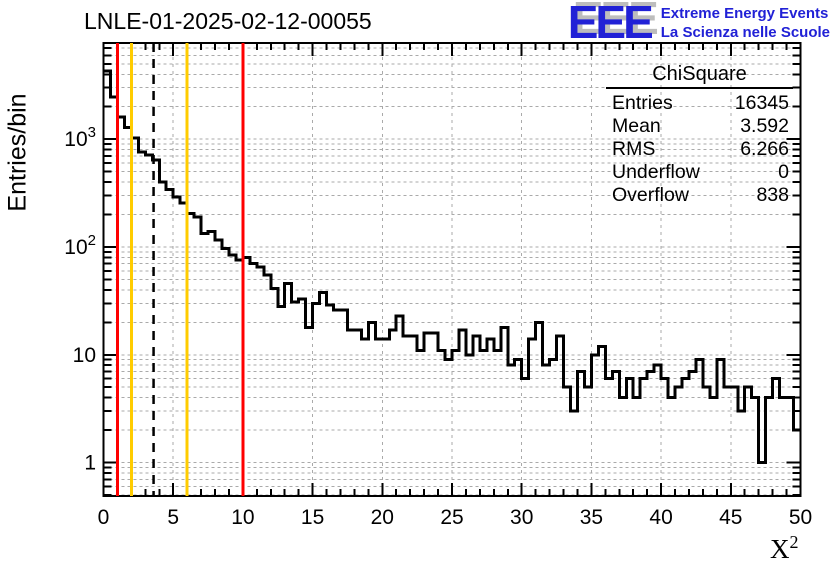 The width and height of the screenshot is (836, 572). I want to click on x-axis-title-base: X, so click(780, 549).